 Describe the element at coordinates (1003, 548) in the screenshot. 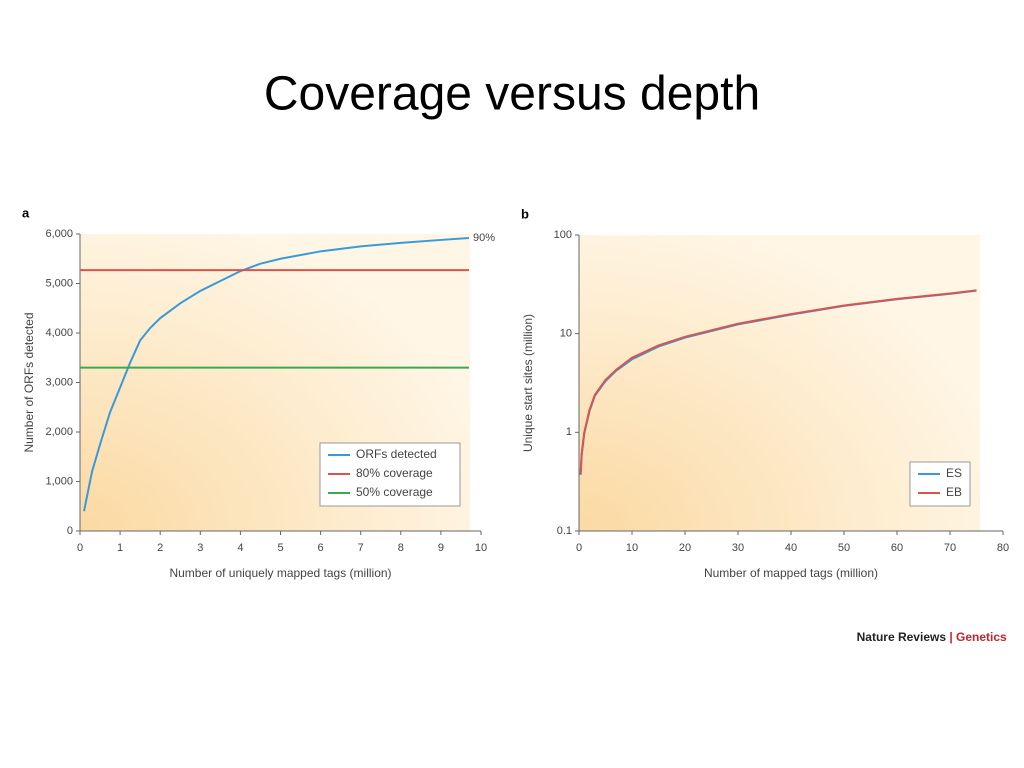

I see `x-tick-label: 80` at that location.